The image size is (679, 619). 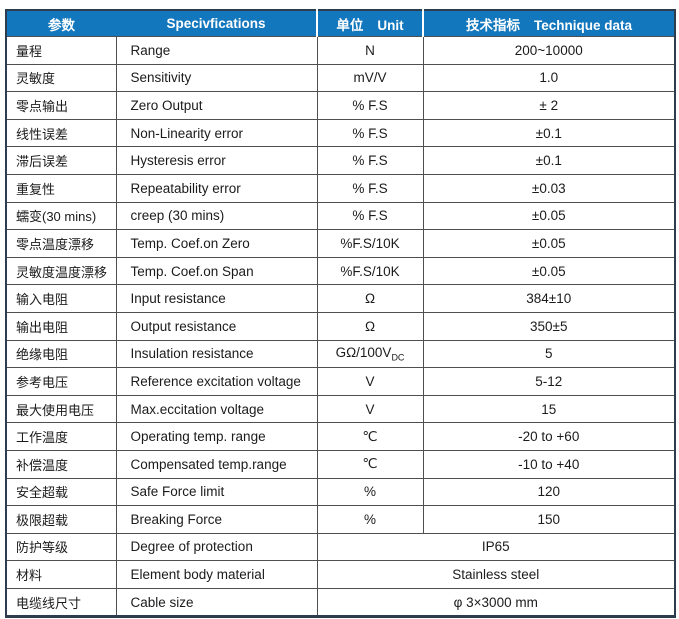 I want to click on spec-row: 绝缘电阻 Insulation resistance GΩ/100VDC 5, so click(x=340, y=354).